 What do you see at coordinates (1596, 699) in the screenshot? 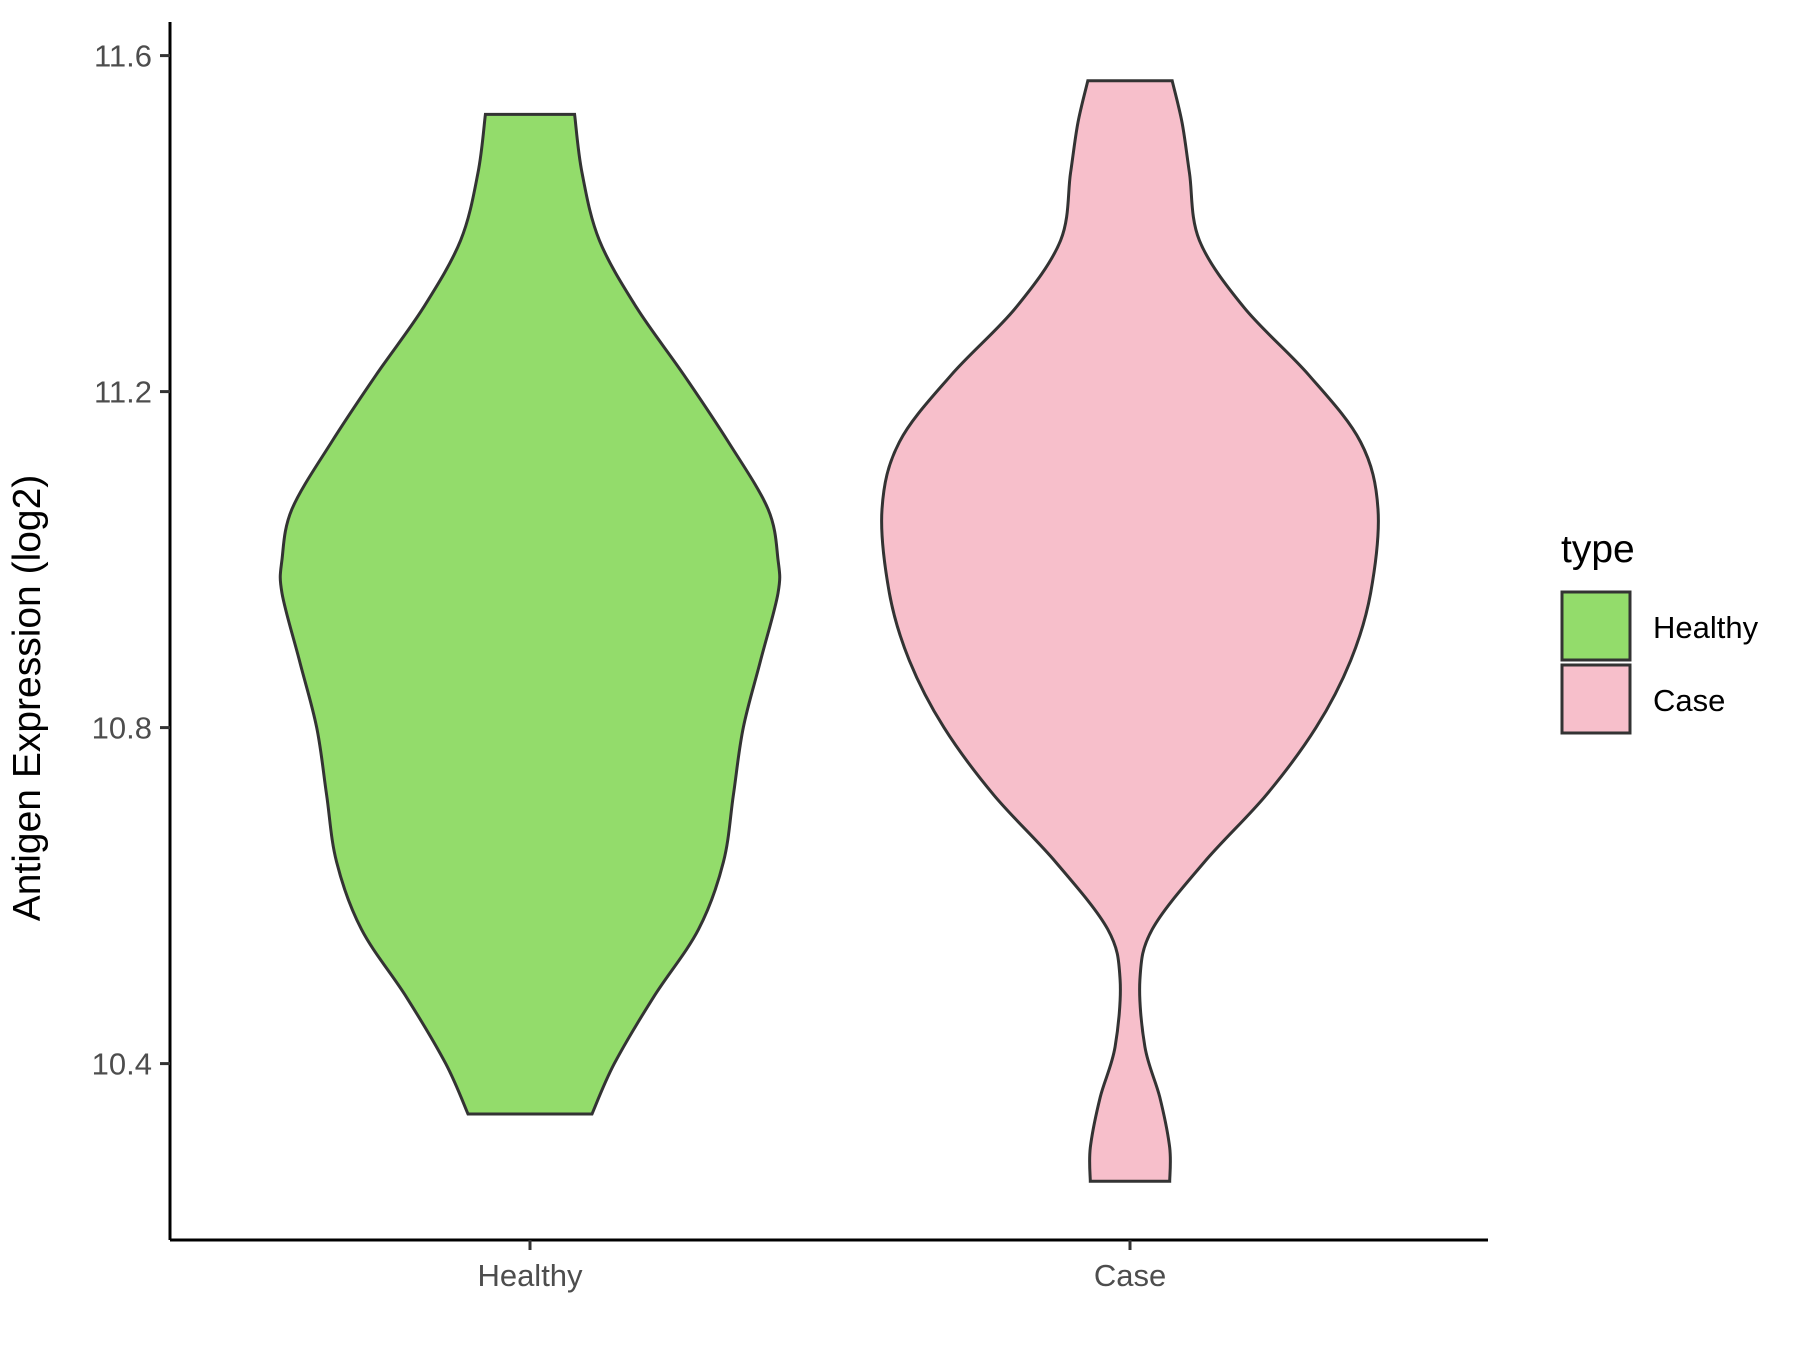
I see `legend-key-case` at bounding box center [1596, 699].